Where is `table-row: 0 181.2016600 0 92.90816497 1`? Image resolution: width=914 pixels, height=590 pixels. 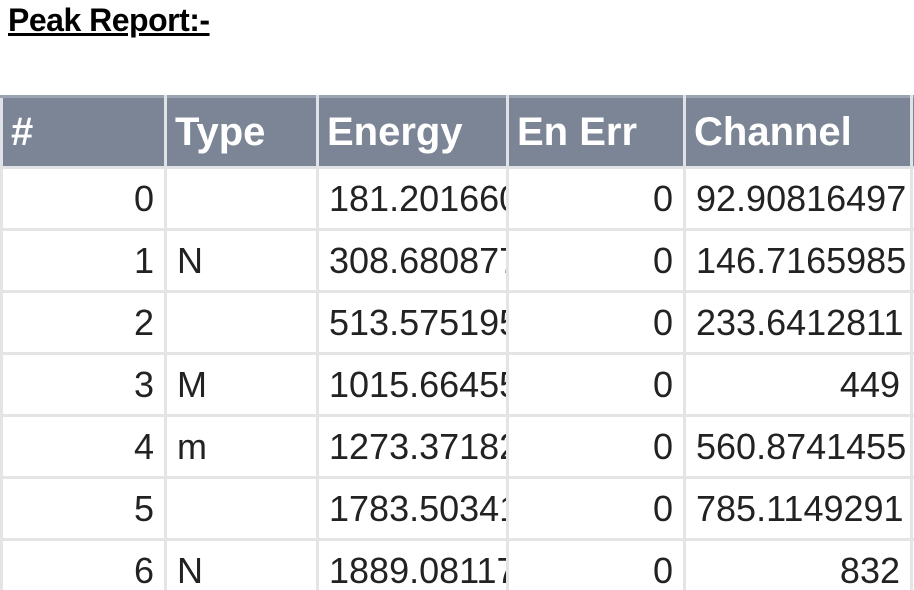 table-row: 0 181.2016600 0 92.90816497 1 is located at coordinates (457, 198).